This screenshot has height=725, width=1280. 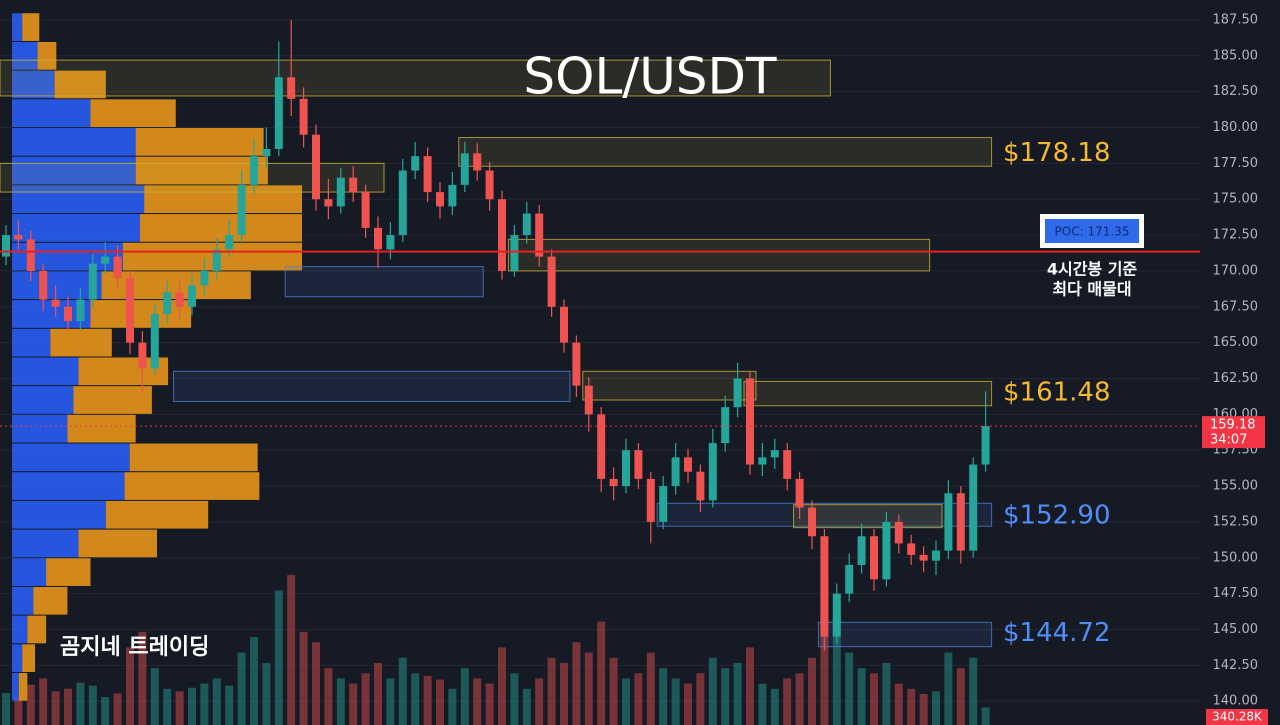 I want to click on y-tick-label: 177.50, so click(x=1236, y=163).